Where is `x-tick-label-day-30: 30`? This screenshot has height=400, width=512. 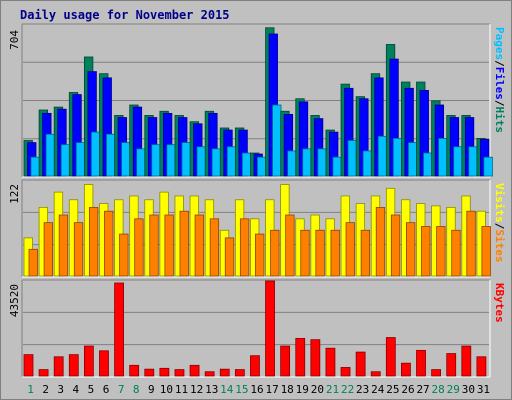 x-tick-label-day-30: 30 is located at coordinates (468, 389).